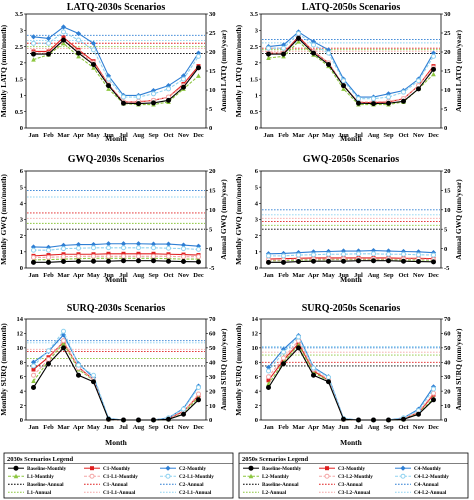  Describe the element at coordinates (184, 275) in the screenshot. I see `x-tick-label: Nov` at that location.